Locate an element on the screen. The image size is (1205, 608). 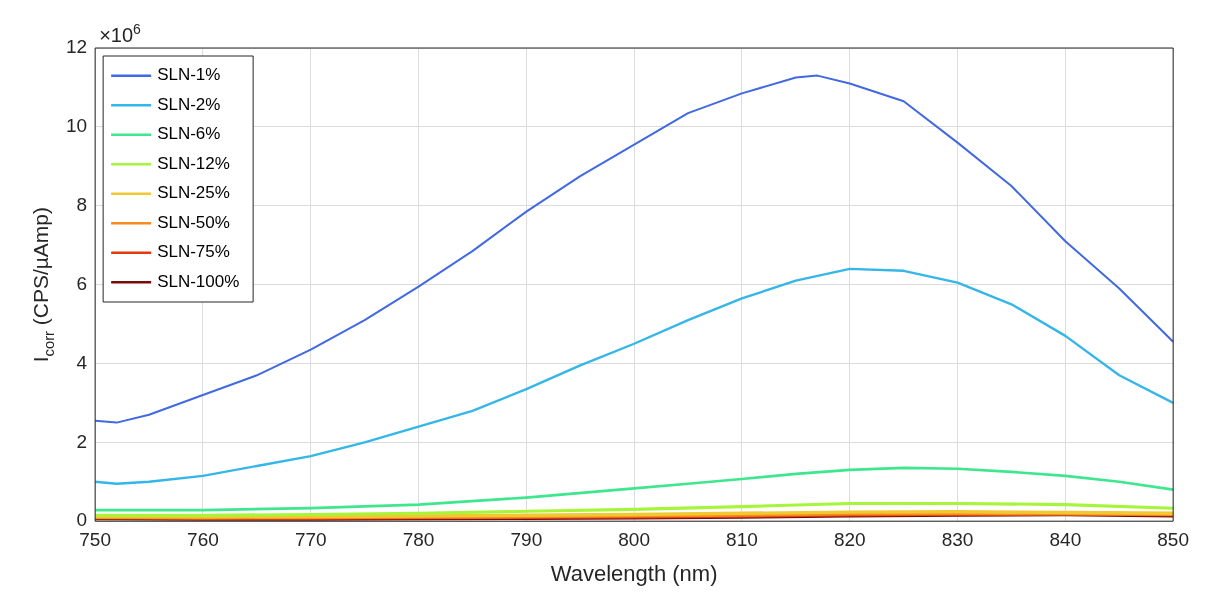
y-tick-label: 6 is located at coordinates (82, 283).